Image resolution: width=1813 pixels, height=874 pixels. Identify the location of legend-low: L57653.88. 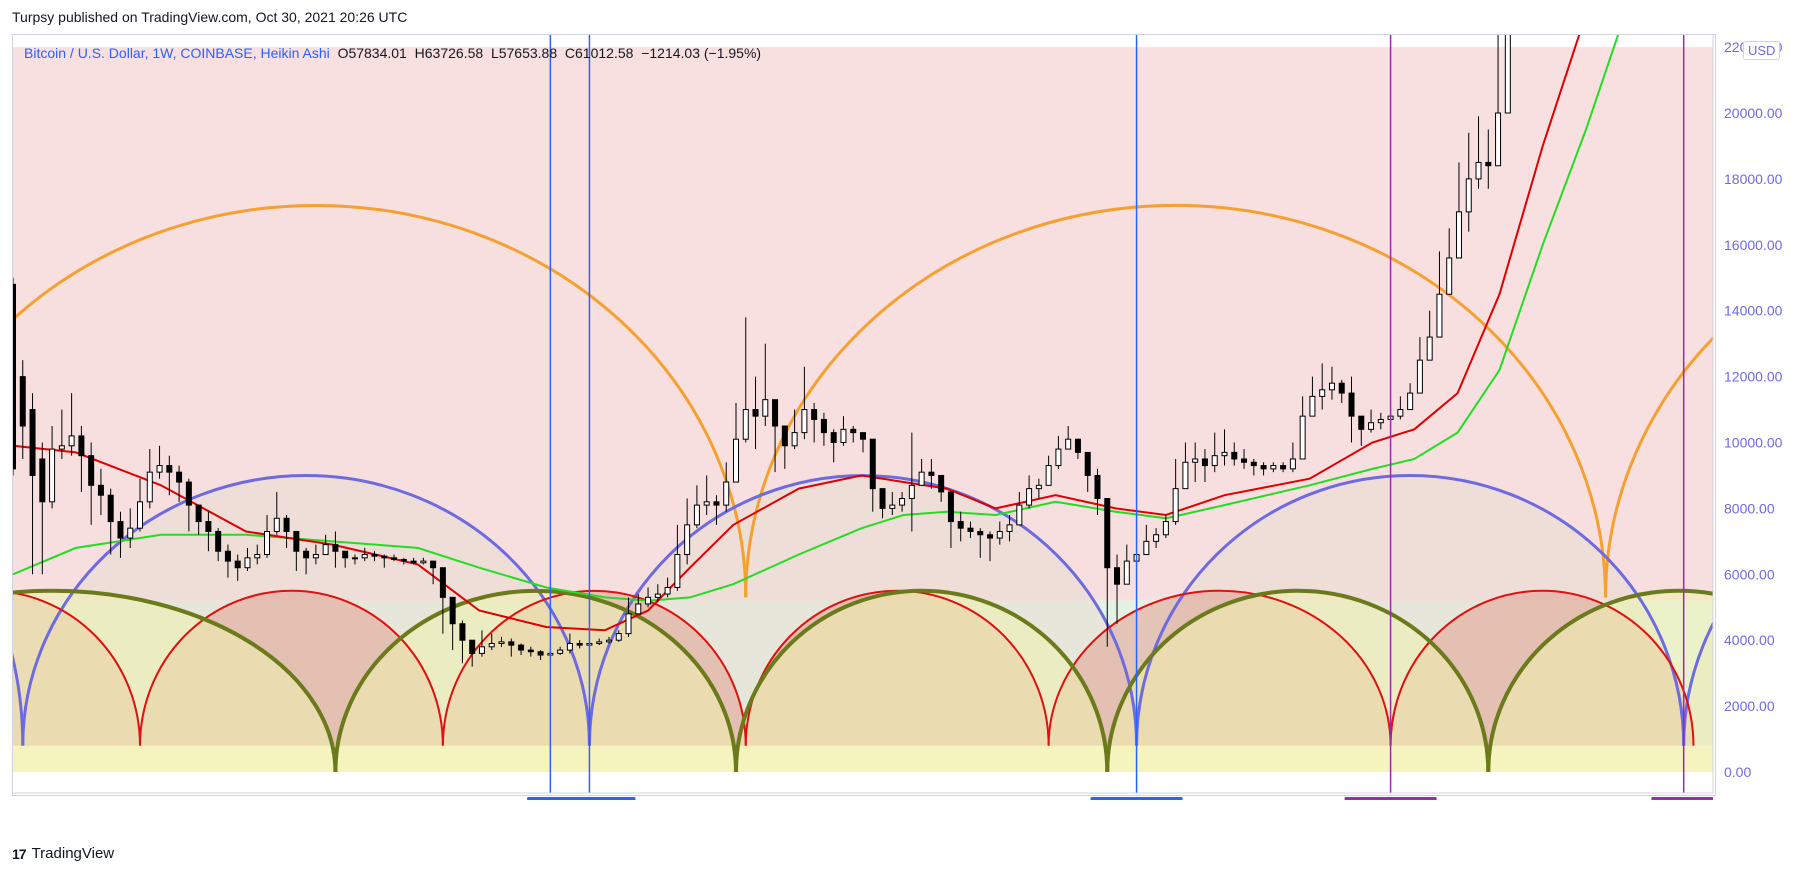
(524, 53).